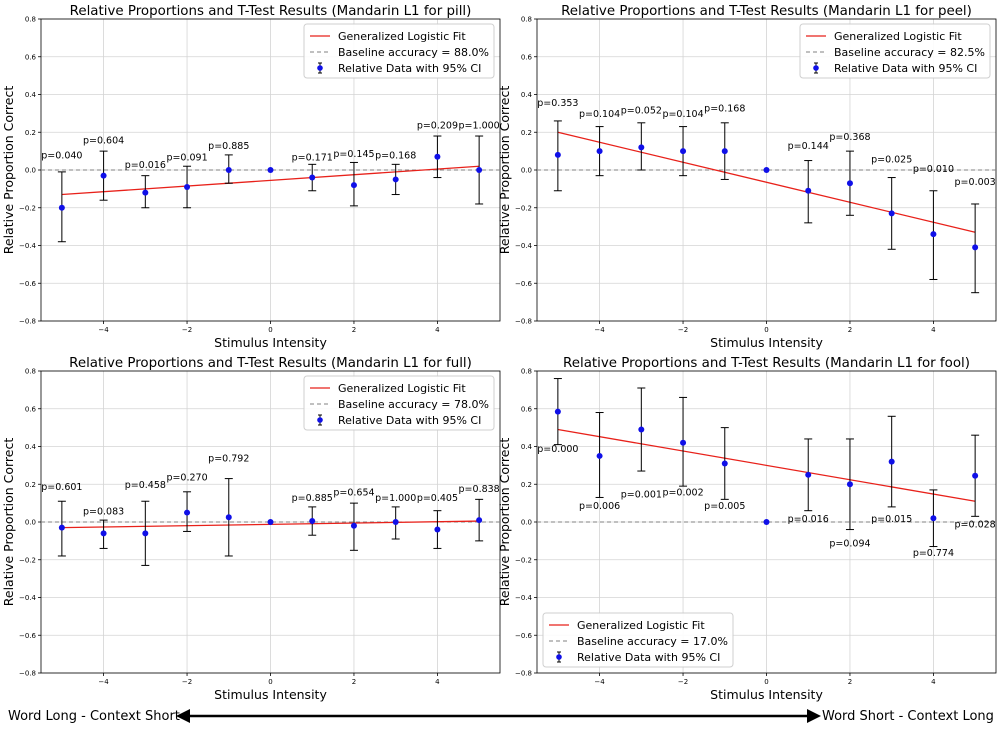  What do you see at coordinates (145, 485) in the screenshot?
I see `p-value-label: p=0.458` at bounding box center [145, 485].